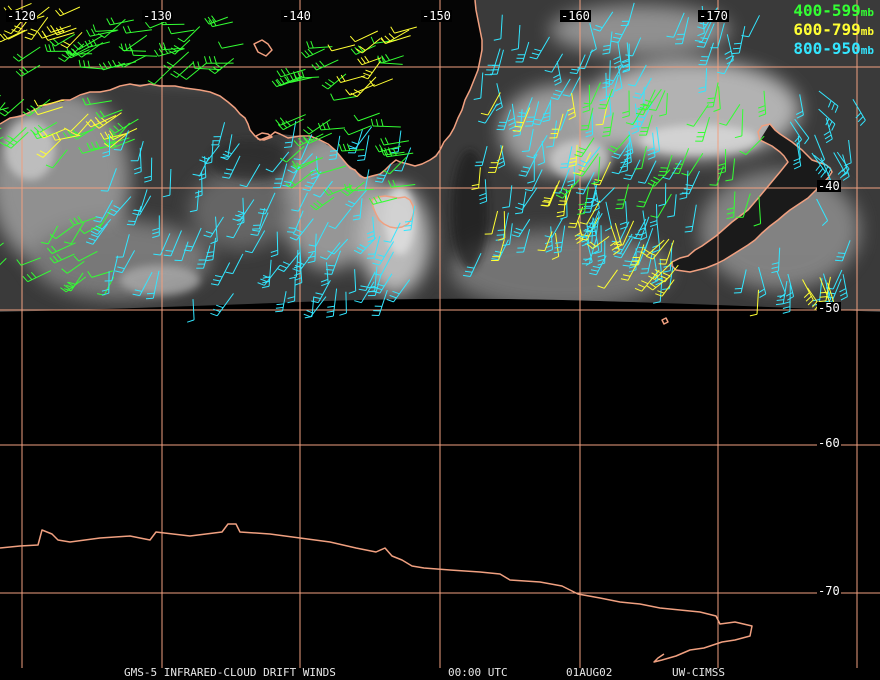  I want to click on legend-entry: 800-950mb, so click(833, 49).